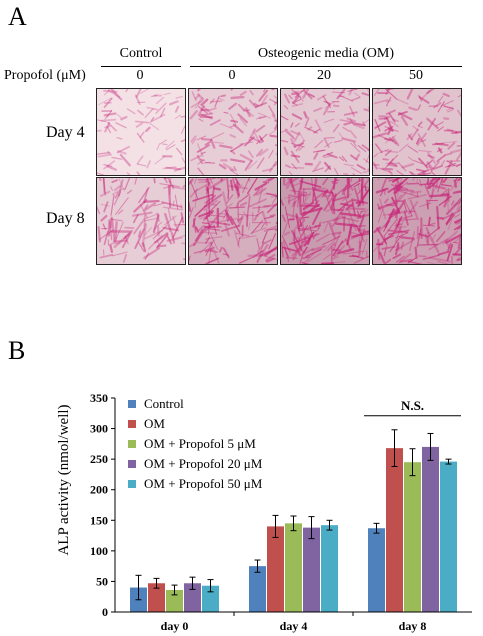 The width and height of the screenshot is (483, 636). What do you see at coordinates (99, 490) in the screenshot?
I see `y-tick-label: 200` at bounding box center [99, 490].